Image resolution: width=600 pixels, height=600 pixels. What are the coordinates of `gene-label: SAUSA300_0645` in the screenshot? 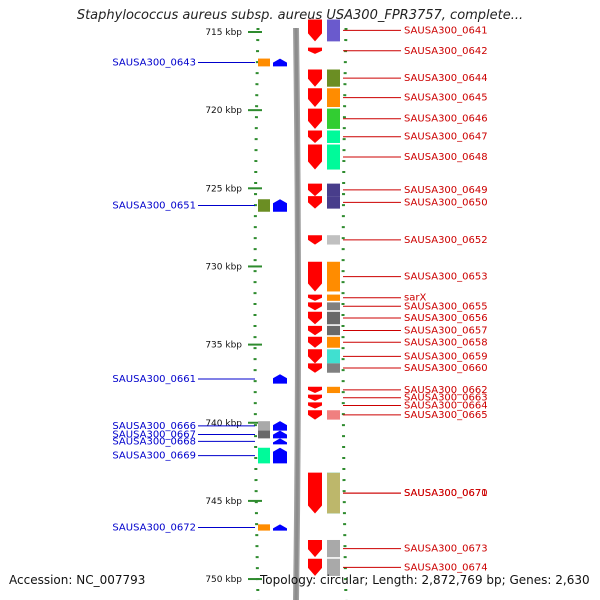 It's located at (446, 98).